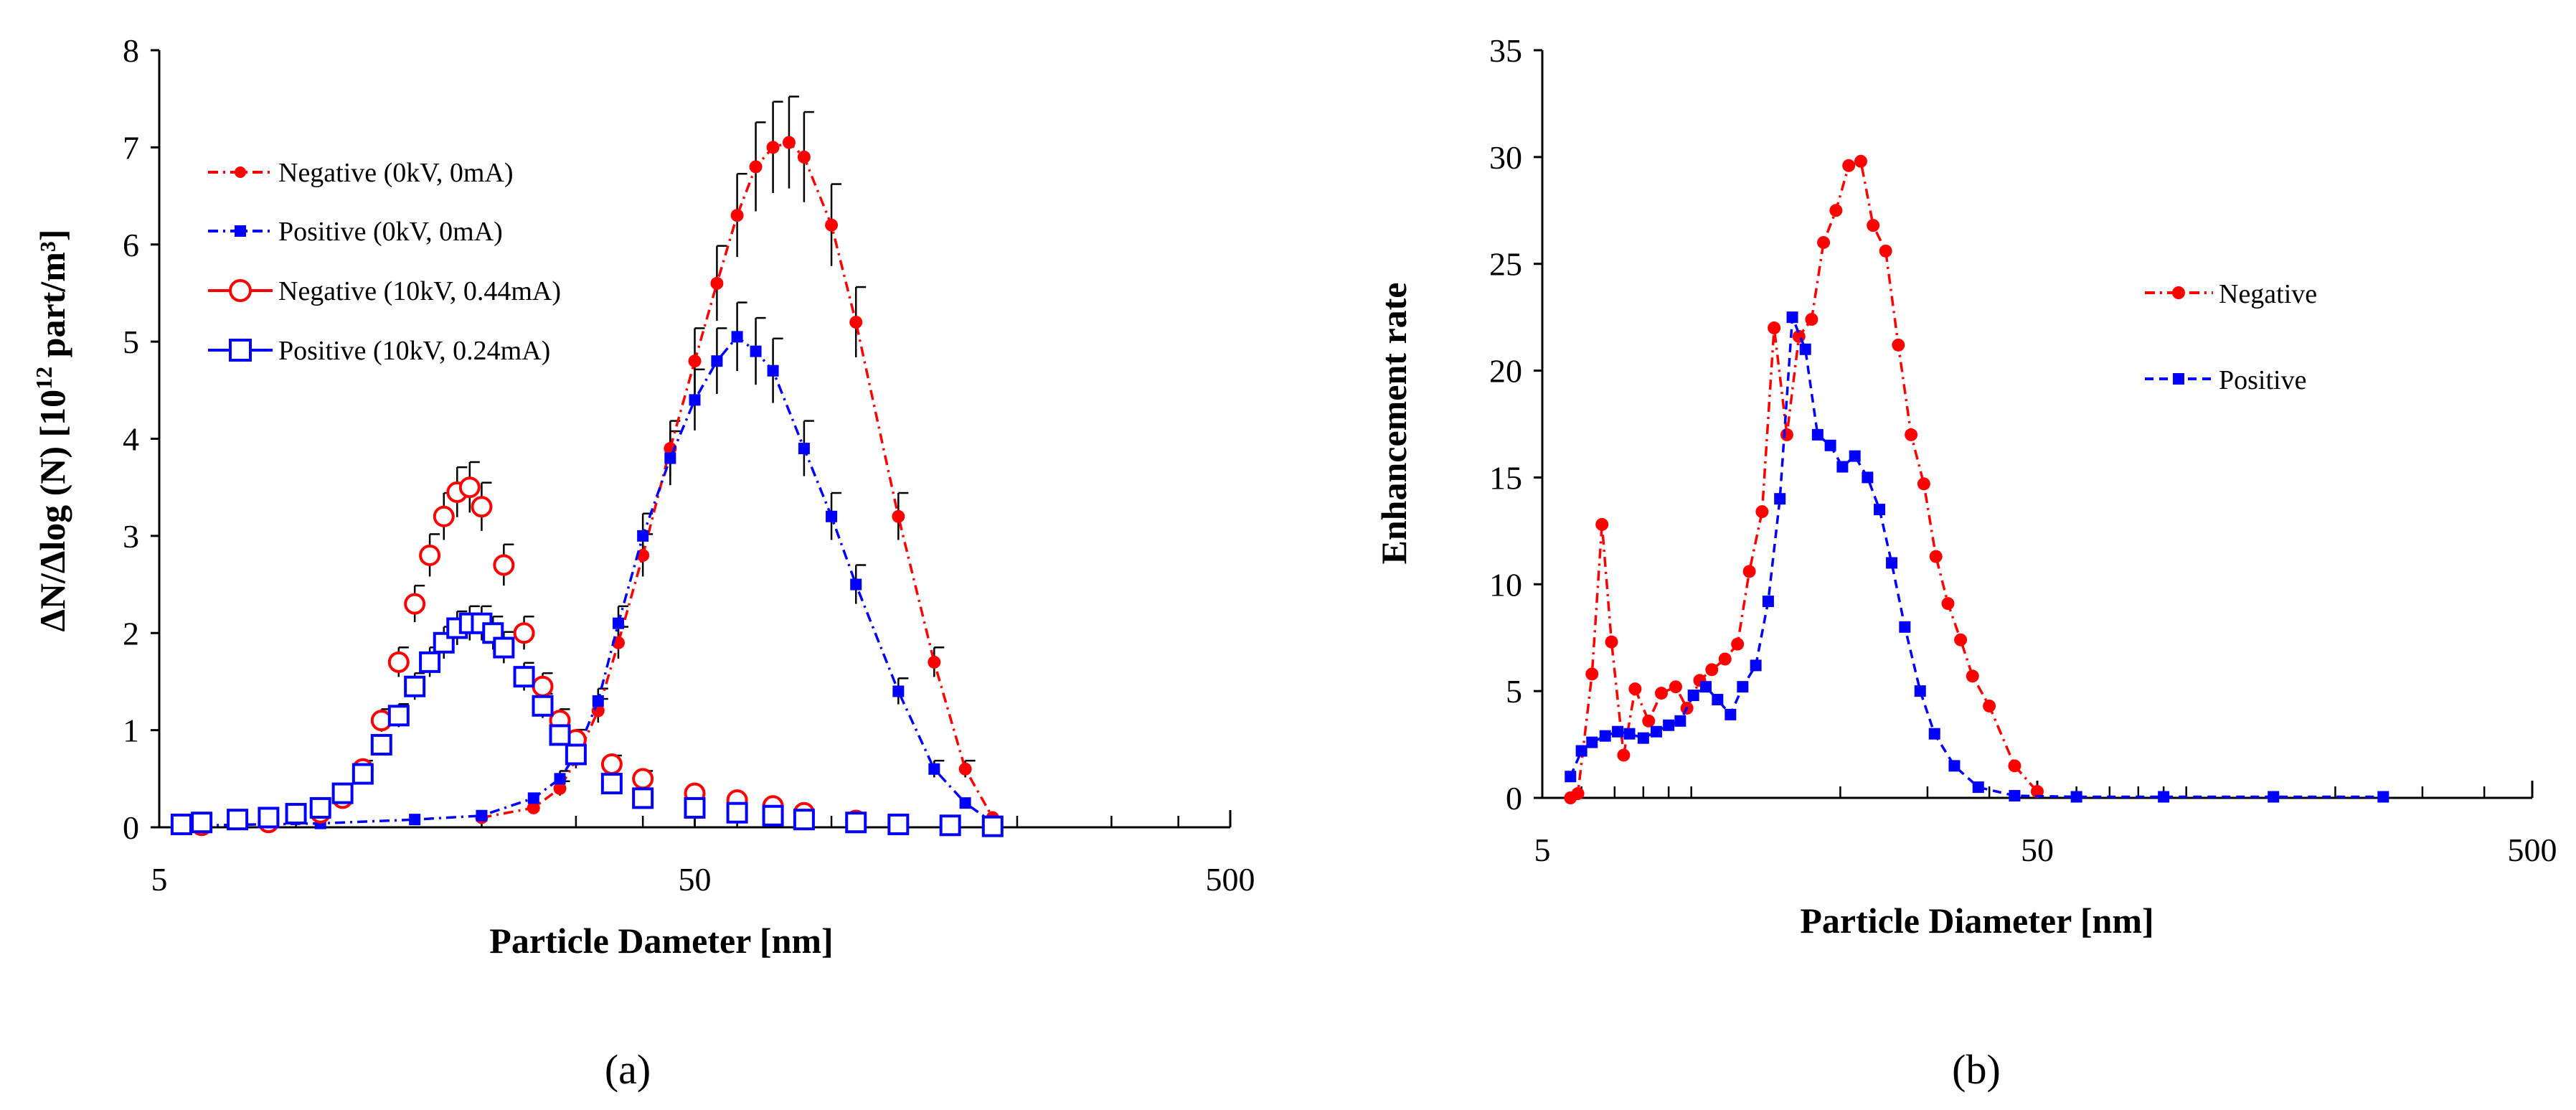 The height and width of the screenshot is (1110, 2576). What do you see at coordinates (390, 232) in the screenshot?
I see `legend-a-label-1: Positive (0kV, 0mA)` at bounding box center [390, 232].